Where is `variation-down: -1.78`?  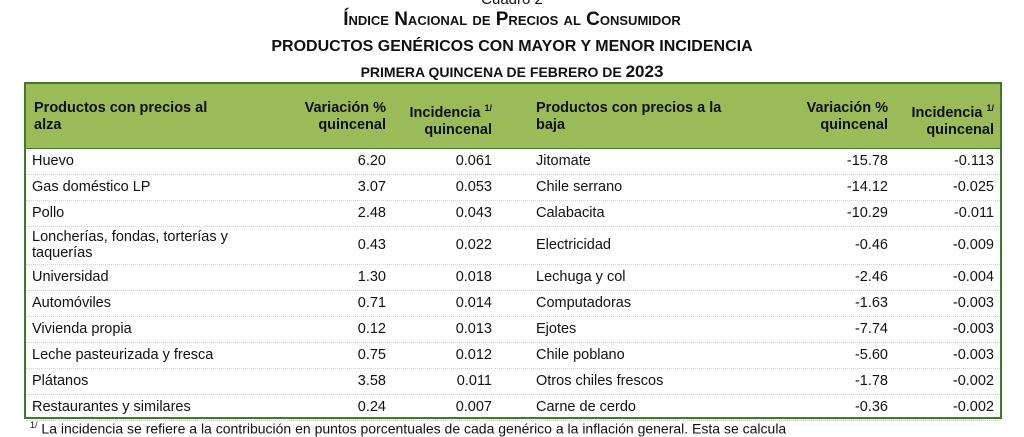
variation-down: -1.78 is located at coordinates (871, 381).